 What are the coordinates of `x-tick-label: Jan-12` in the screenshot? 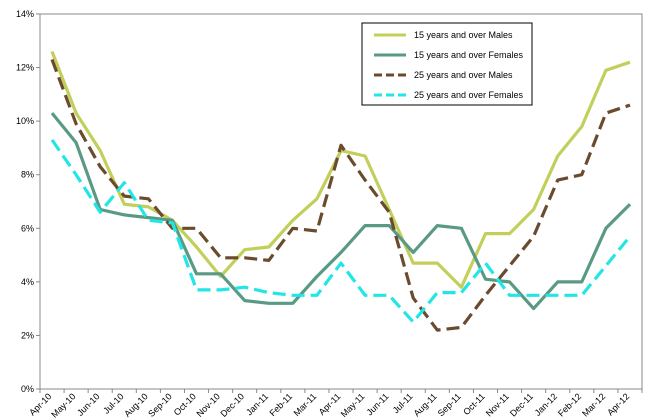 It's located at (546, 404).